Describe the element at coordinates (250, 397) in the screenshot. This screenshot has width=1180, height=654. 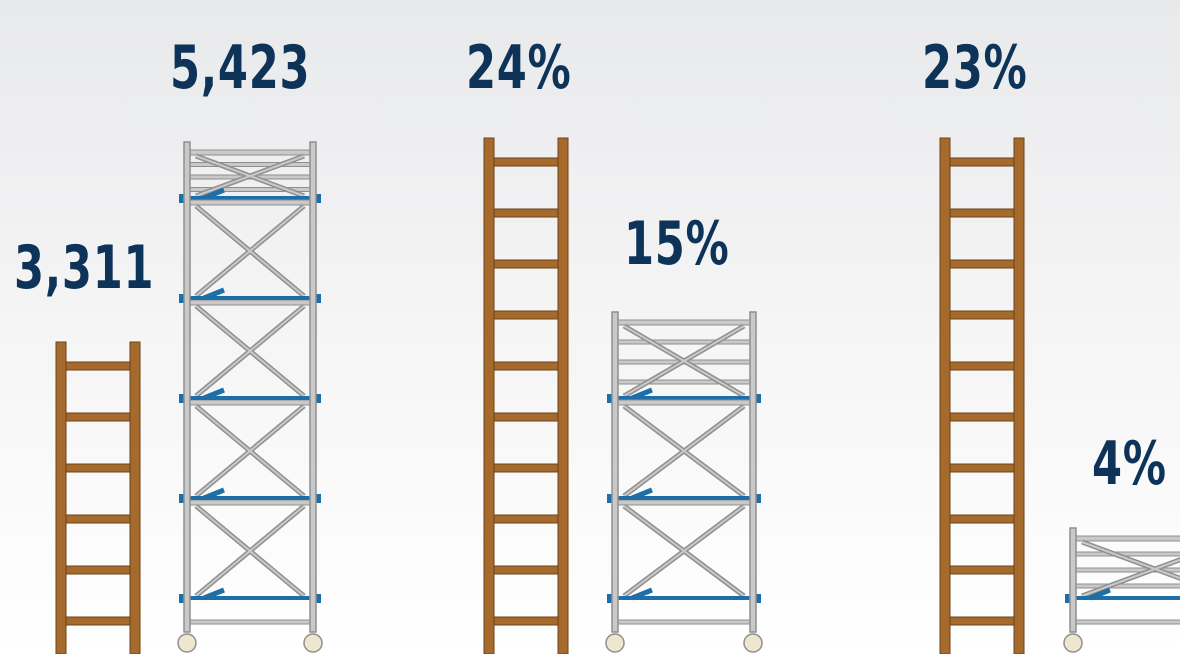
I see `group-1-scaffold-bar` at that location.